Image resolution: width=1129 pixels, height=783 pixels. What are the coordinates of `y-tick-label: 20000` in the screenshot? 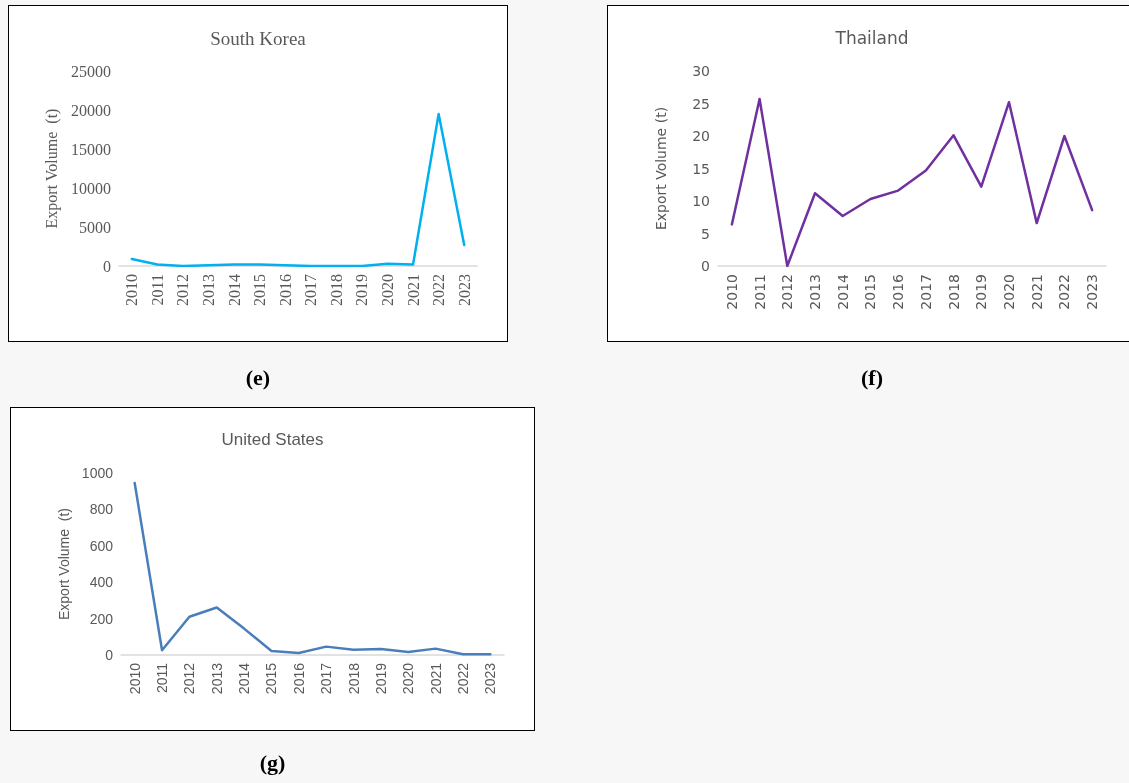 It's located at (91, 110).